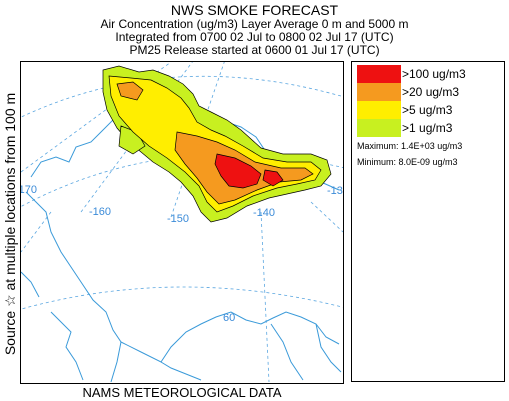  I want to click on legend-label: >20 ug/m3, so click(431, 92).